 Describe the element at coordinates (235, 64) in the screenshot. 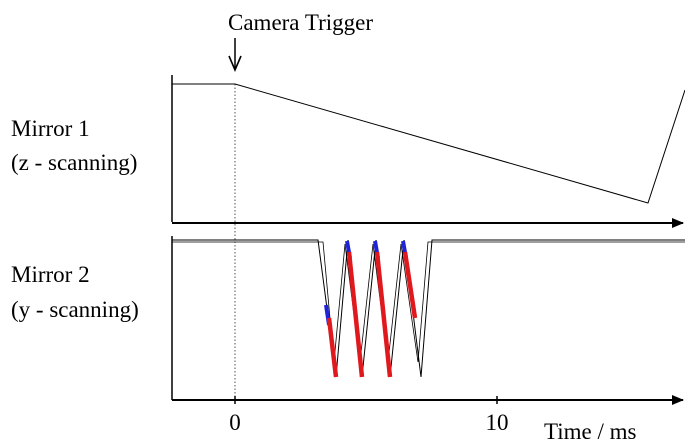

I see `camera-trigger-arrowhead-icon` at that location.